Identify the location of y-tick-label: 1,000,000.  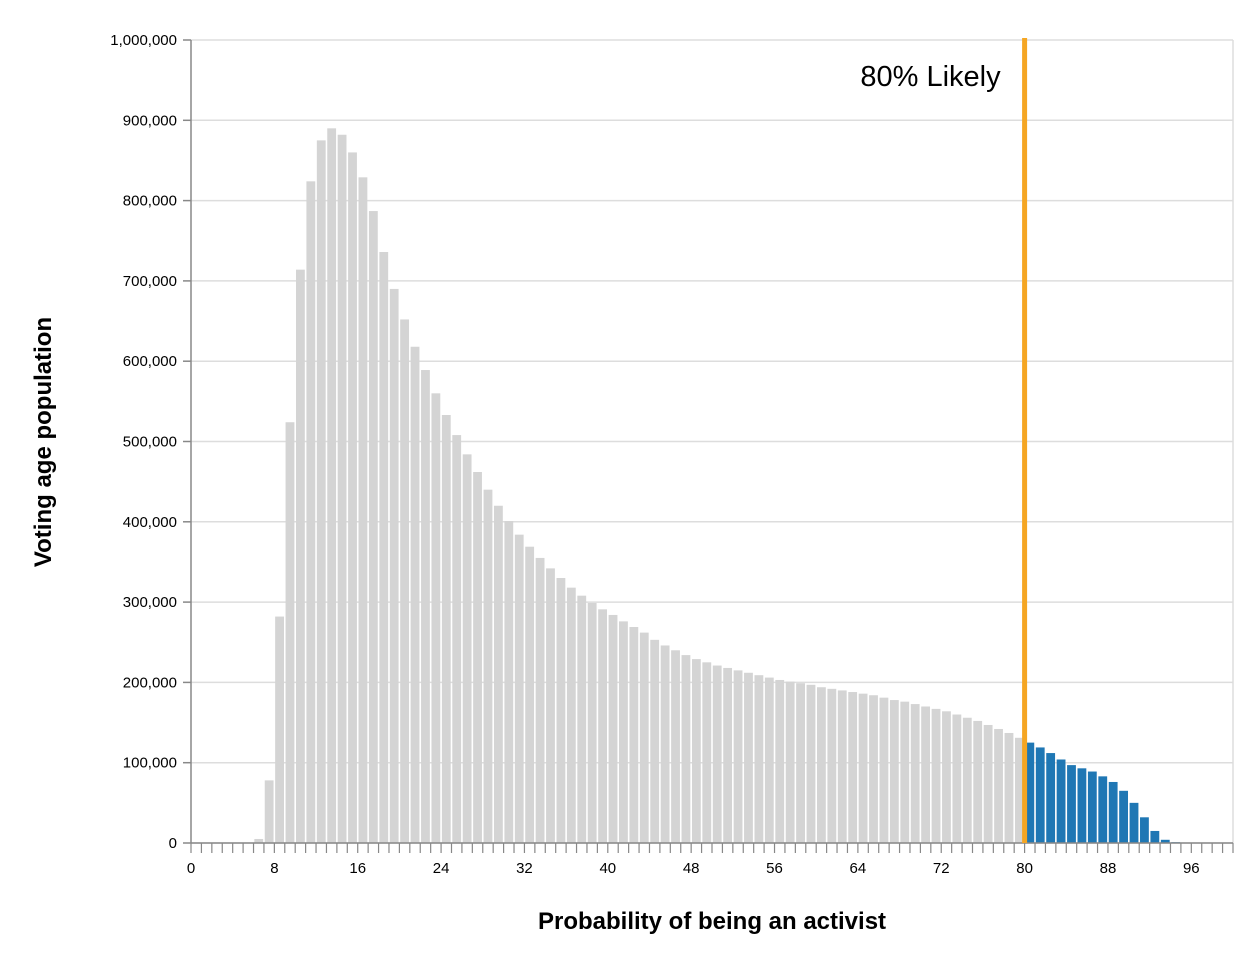
(143, 40).